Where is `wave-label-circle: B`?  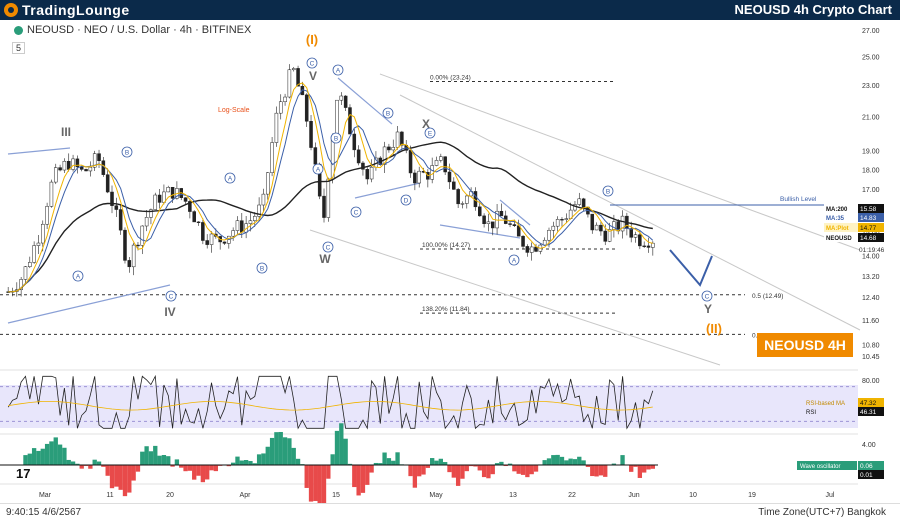 wave-label-circle: B is located at coordinates (608, 191).